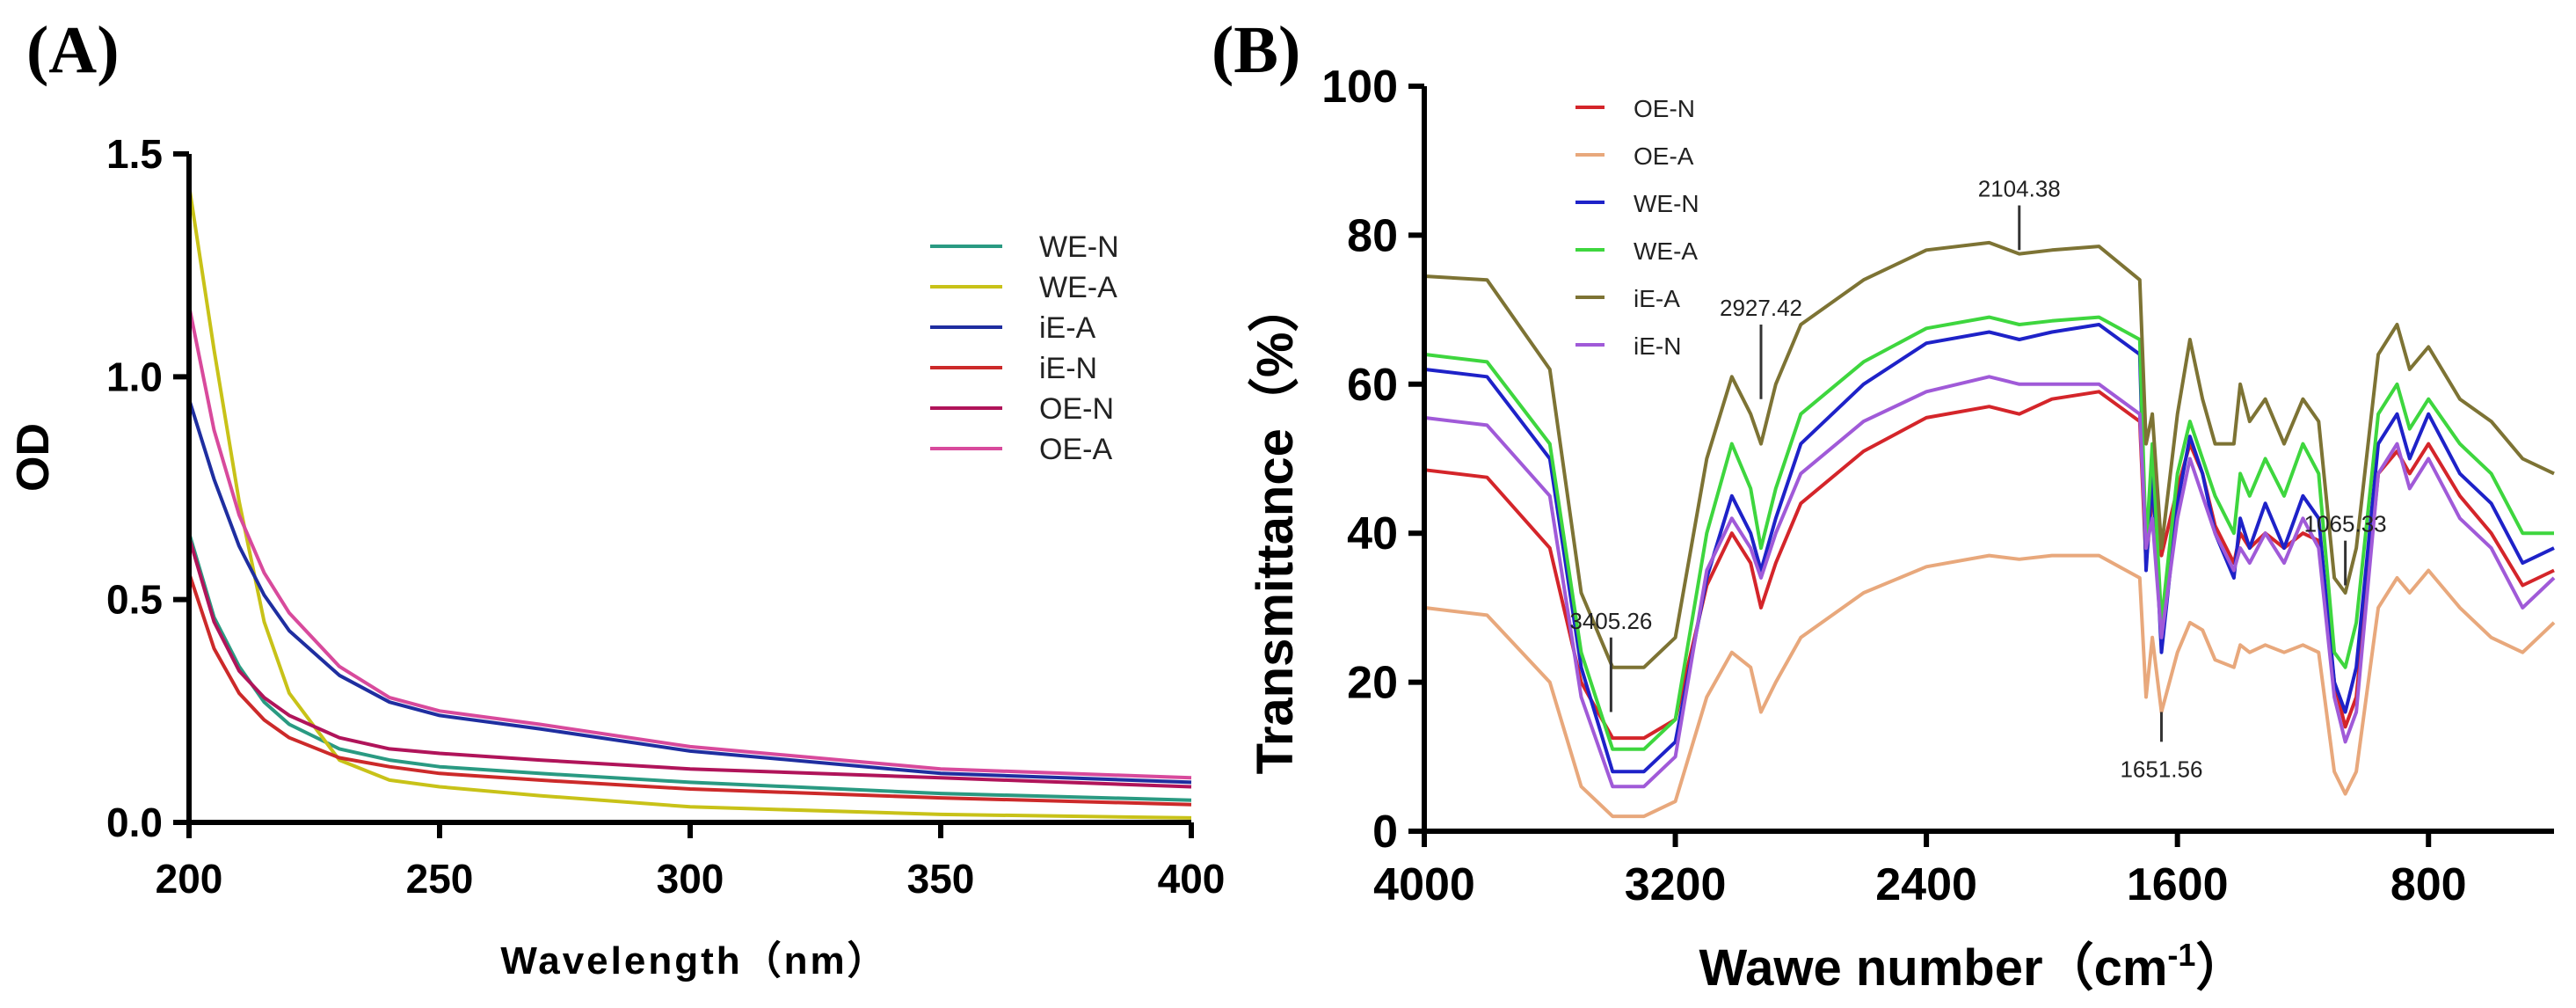  Describe the element at coordinates (134, 600) in the screenshot. I see `y-tick-label: 0.5` at that location.